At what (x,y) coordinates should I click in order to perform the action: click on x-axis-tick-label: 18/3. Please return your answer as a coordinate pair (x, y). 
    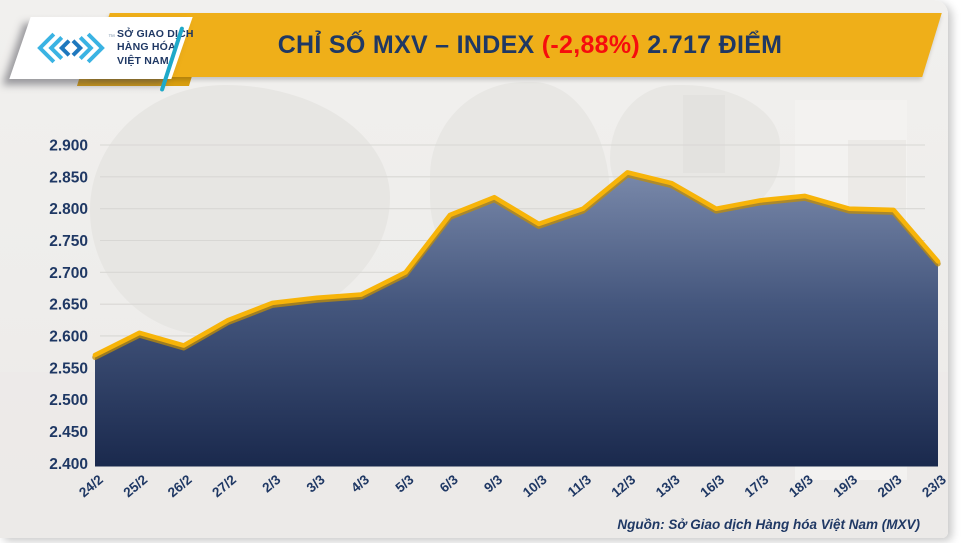
    Looking at the image, I should click on (801, 485).